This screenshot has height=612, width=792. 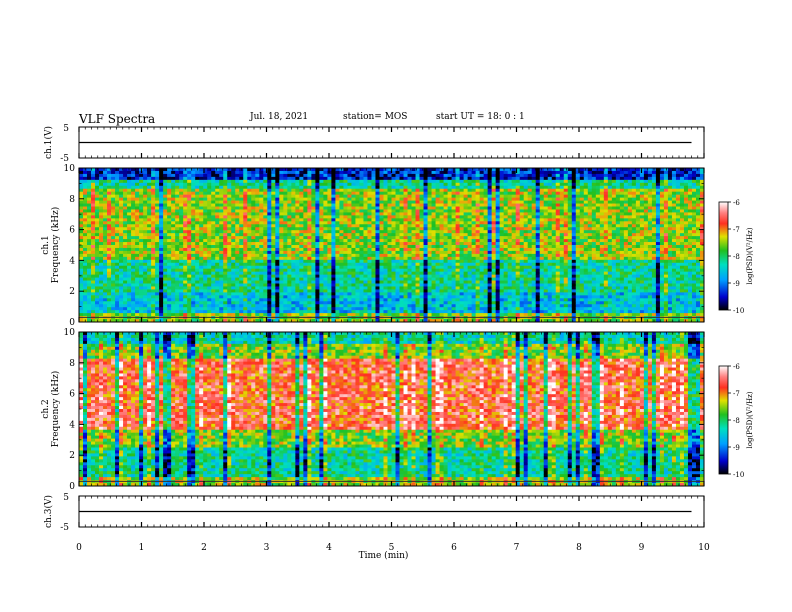 I want to click on x-tick-label: 9, so click(x=642, y=548).